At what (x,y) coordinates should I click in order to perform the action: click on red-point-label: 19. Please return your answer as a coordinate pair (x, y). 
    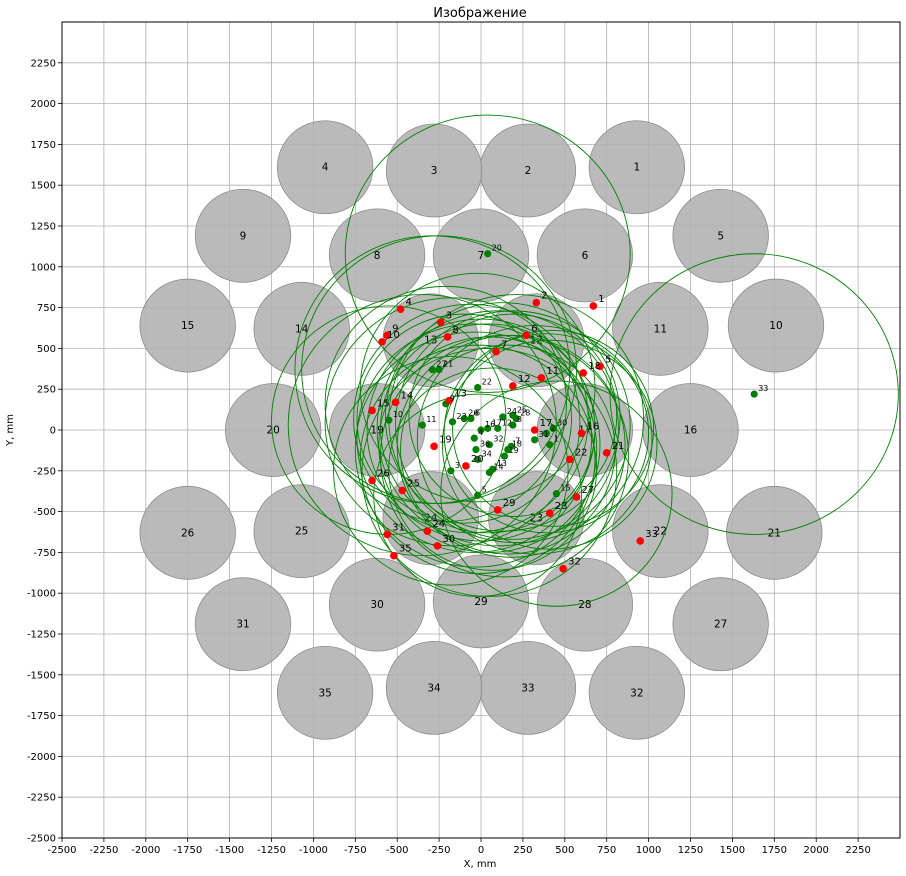
    Looking at the image, I should click on (445, 439).